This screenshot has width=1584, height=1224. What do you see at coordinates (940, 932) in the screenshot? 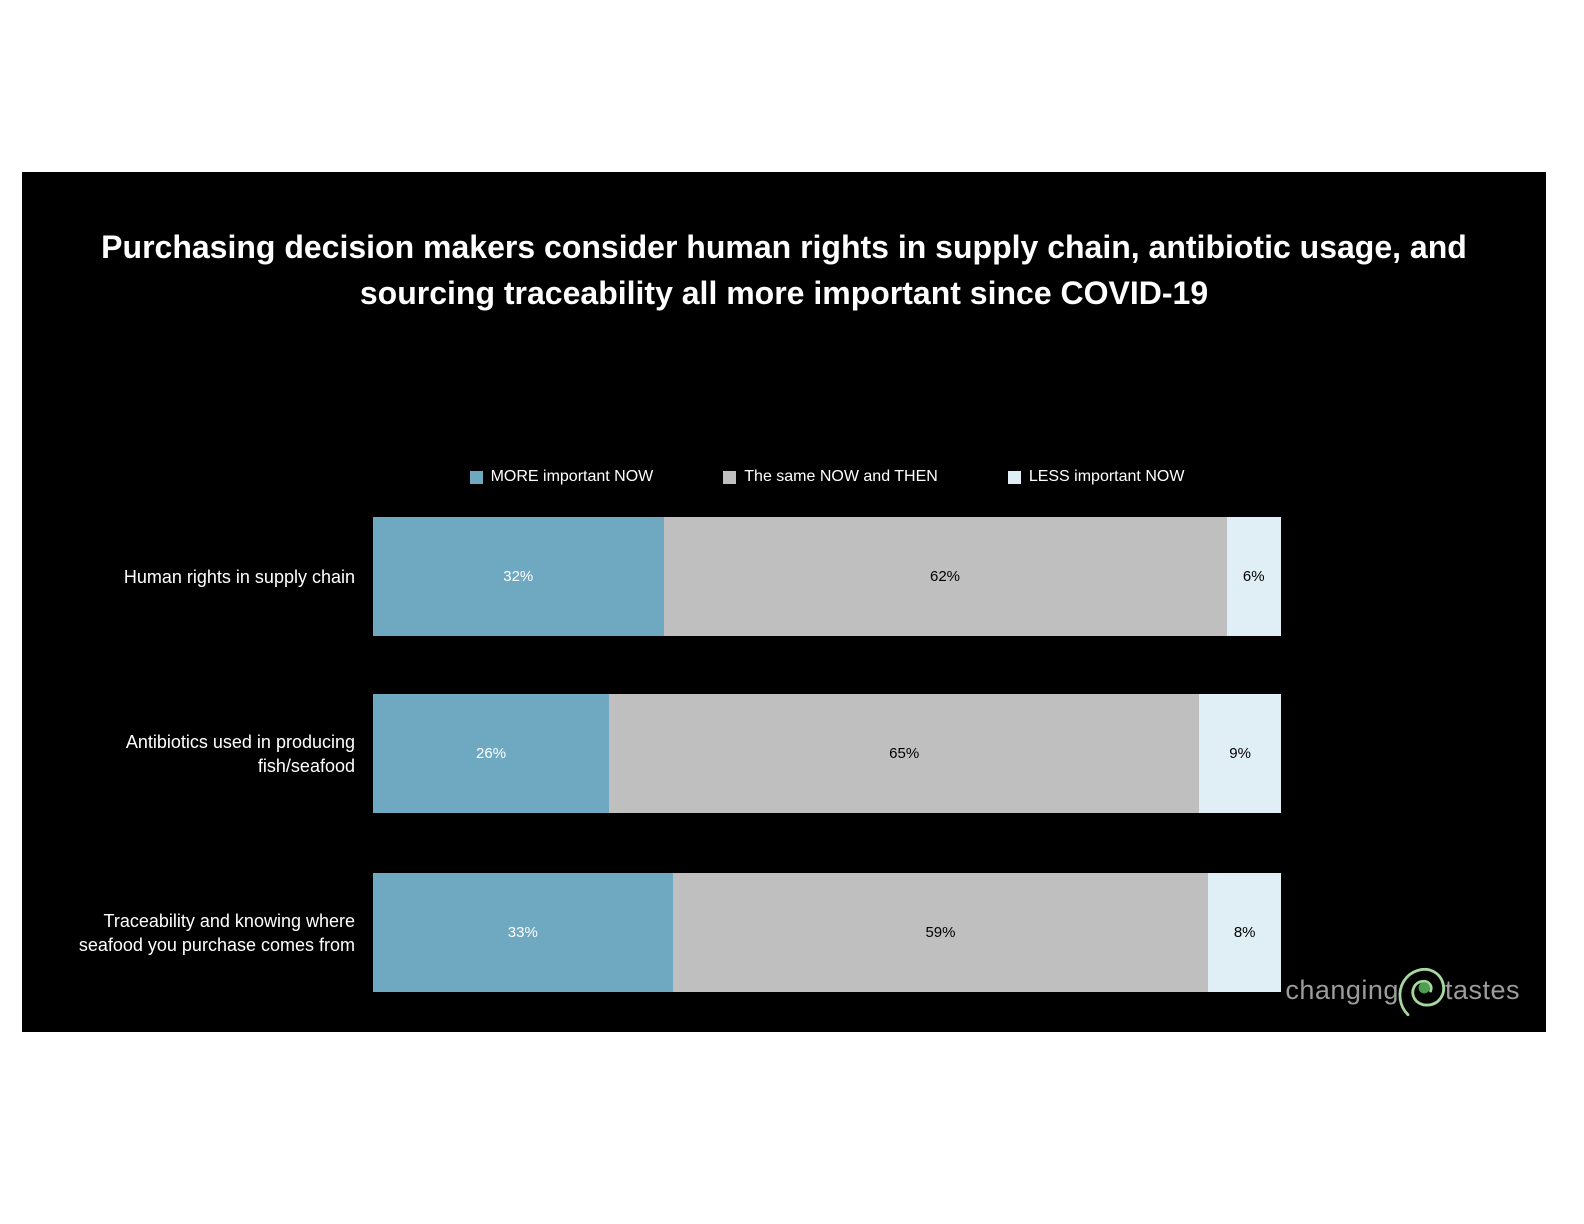
I see `bar-segment-1: 59%` at bounding box center [940, 932].